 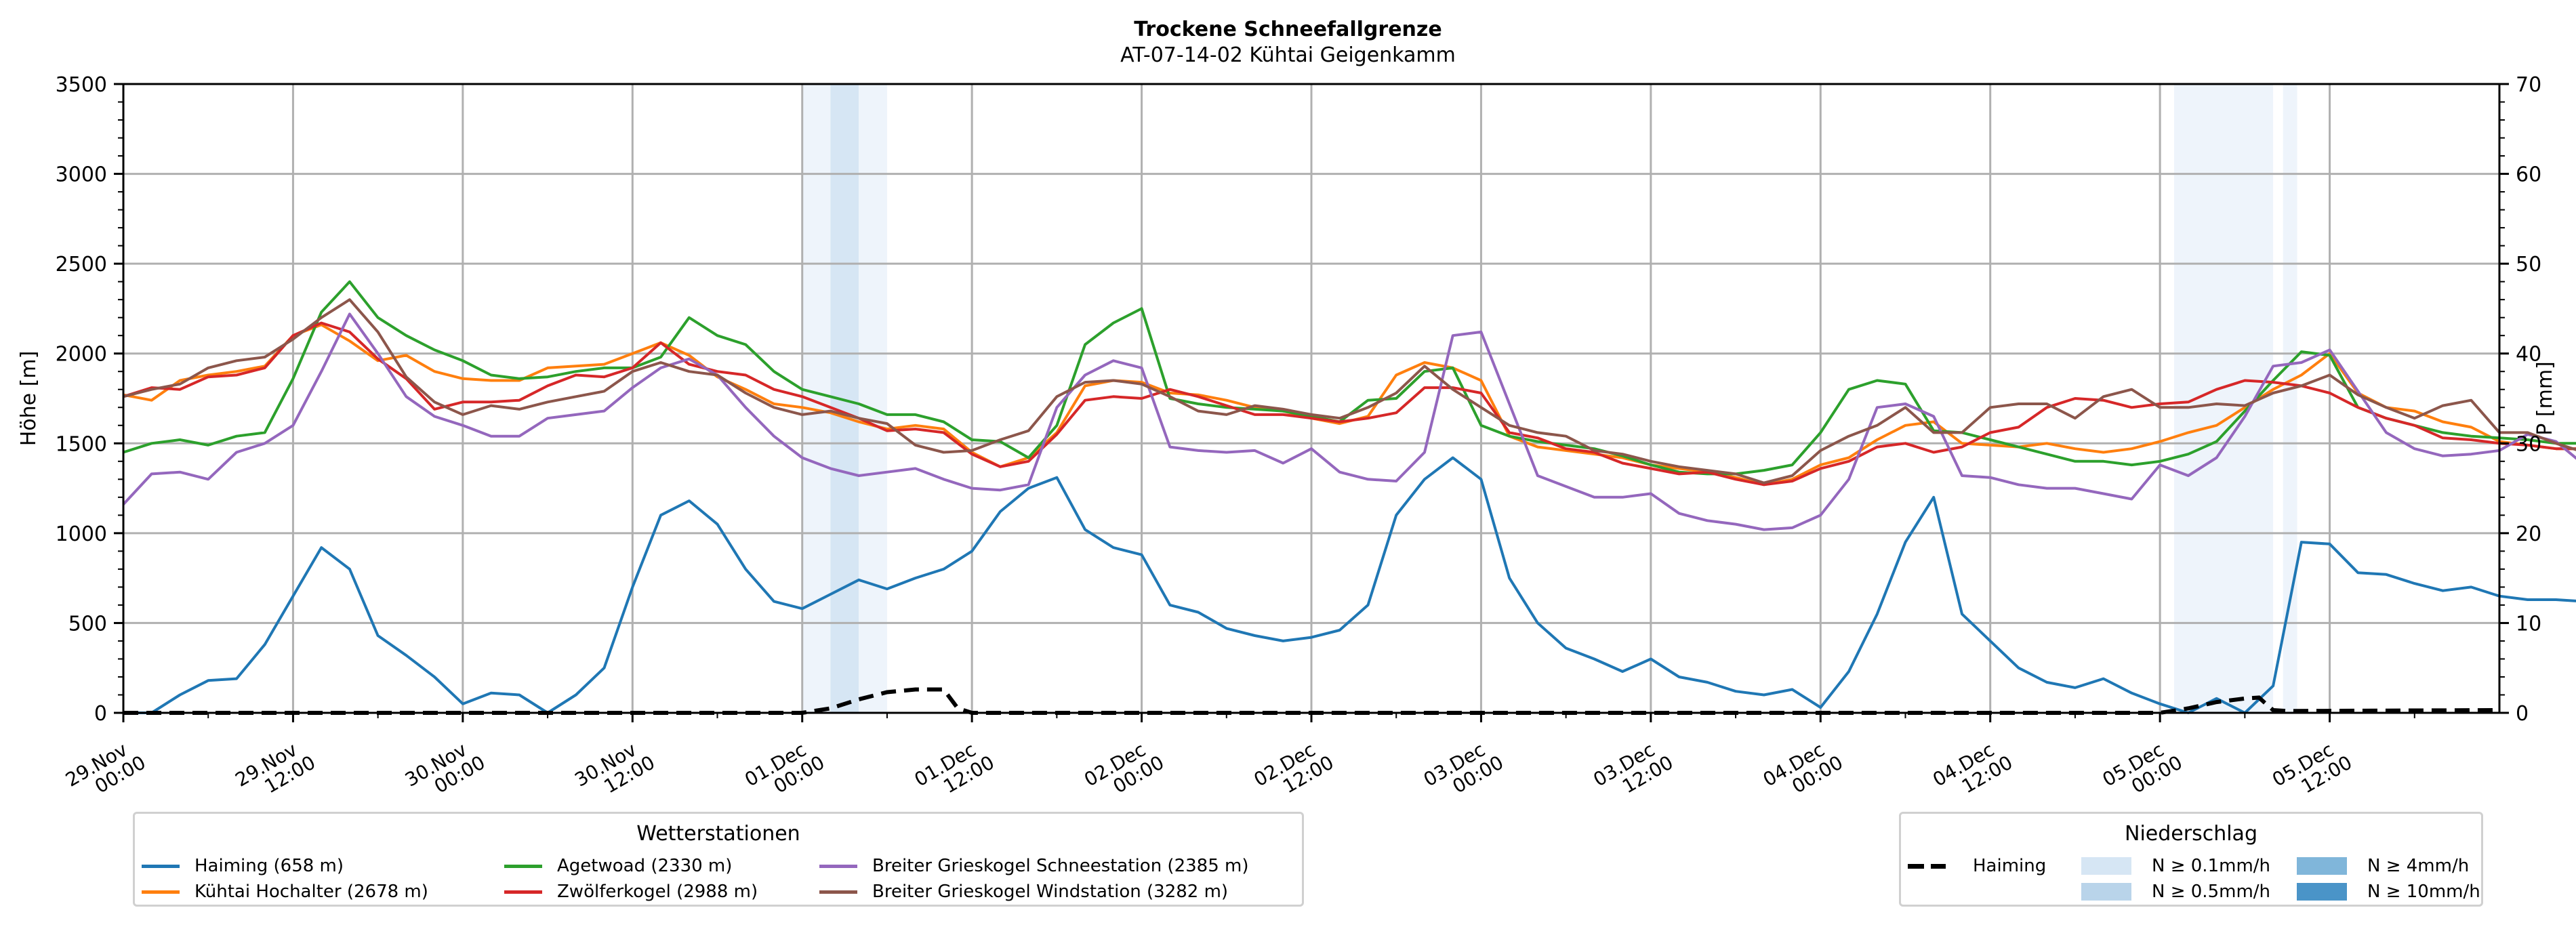 I want to click on legend-entry-n01: N ≥ 0.1mm/h, so click(x=2176, y=866).